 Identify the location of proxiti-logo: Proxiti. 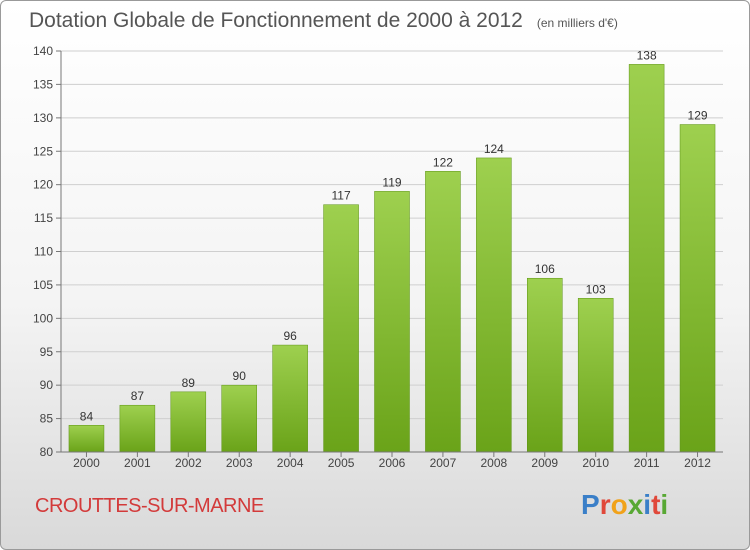
(624, 505).